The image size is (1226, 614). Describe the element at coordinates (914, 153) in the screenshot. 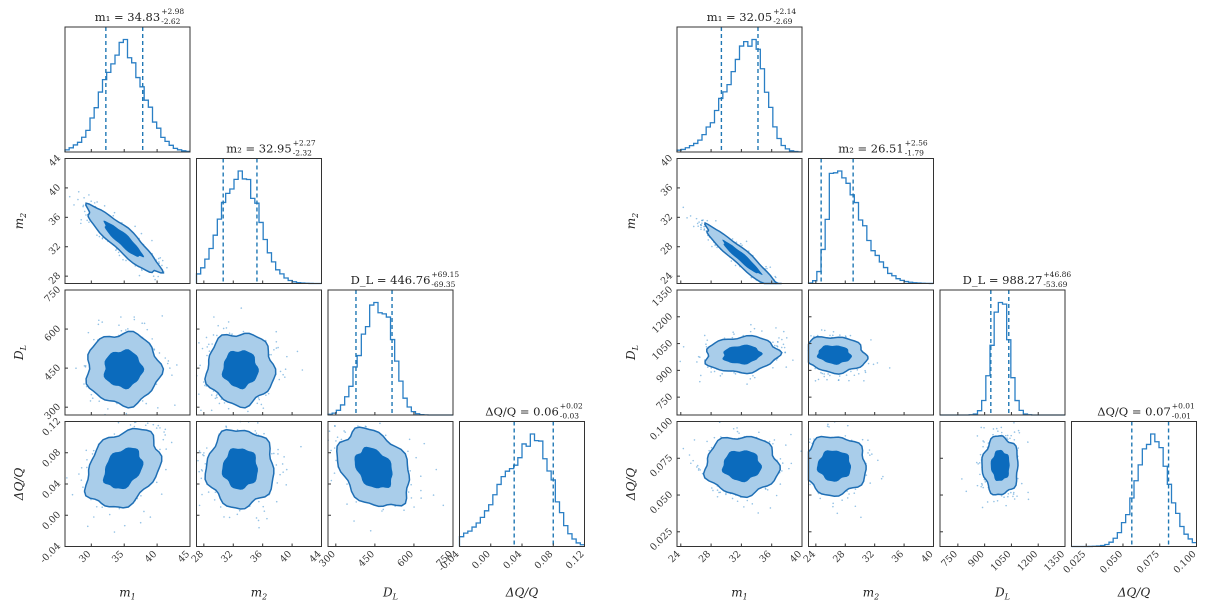

I see `title-minus-m2: -1.79` at that location.